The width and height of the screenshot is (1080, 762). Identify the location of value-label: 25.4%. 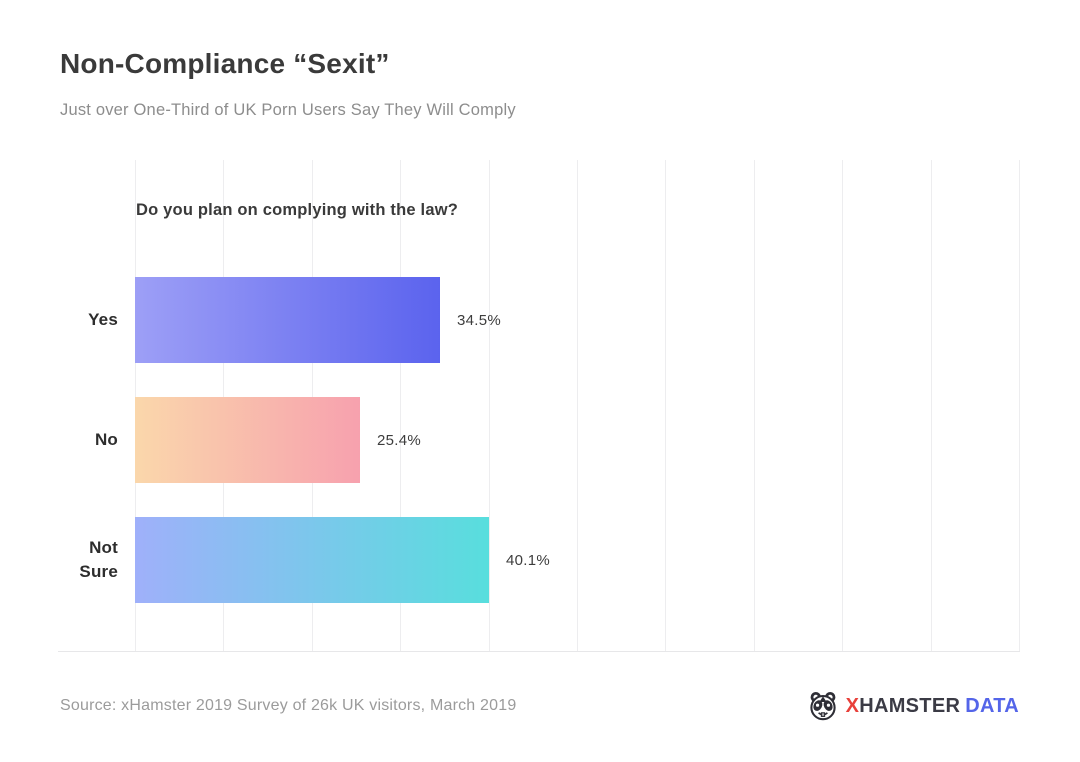
(399, 440).